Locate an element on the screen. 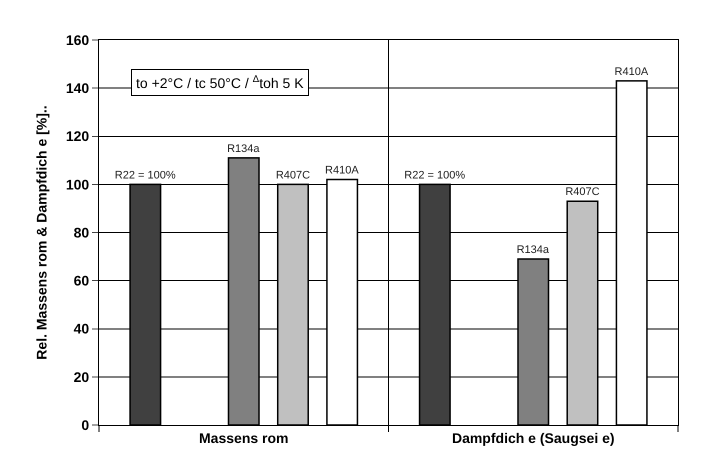  y-tick-label: 20 is located at coordinates (82, 376).